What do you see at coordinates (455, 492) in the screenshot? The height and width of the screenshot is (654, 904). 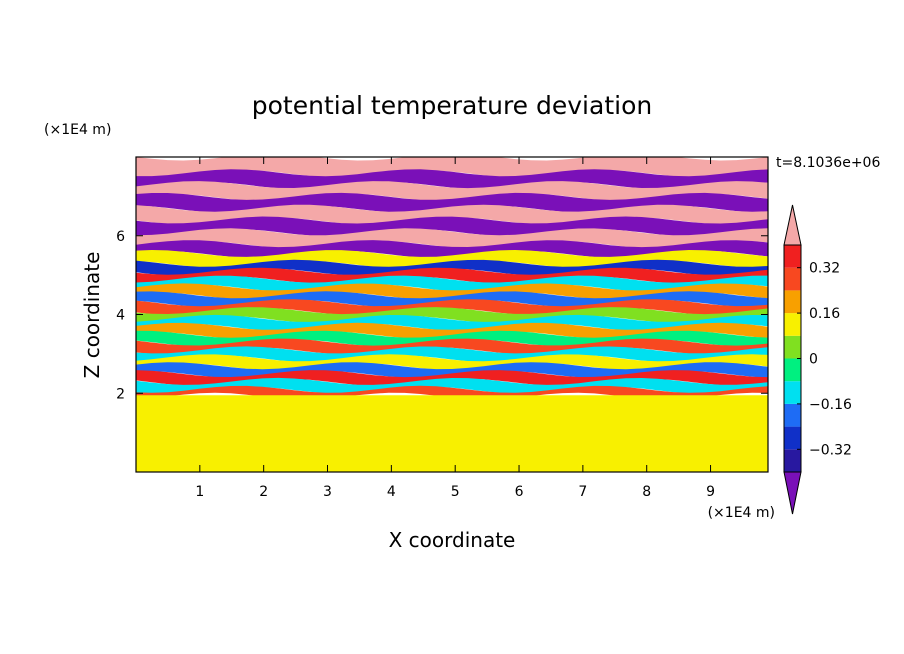 I see `x-tick-label: 5` at bounding box center [455, 492].